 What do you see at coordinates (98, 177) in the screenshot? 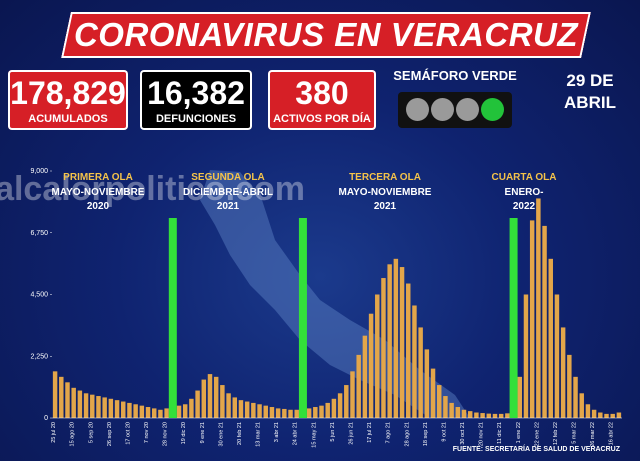
I see `annotation-title: PRIMERA OLA` at bounding box center [98, 177].